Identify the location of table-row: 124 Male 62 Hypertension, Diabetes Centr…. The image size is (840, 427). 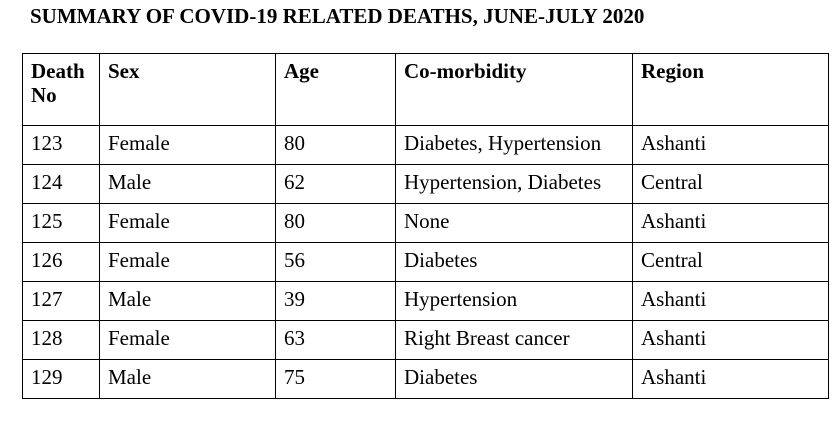
(425, 184).